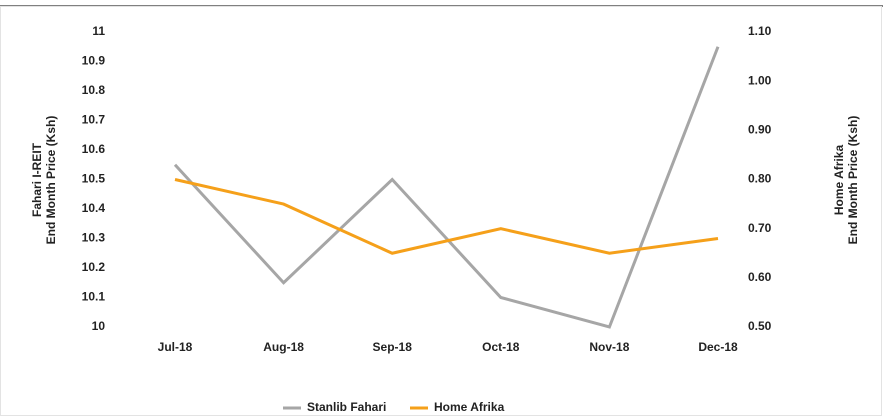 The image size is (883, 417). Describe the element at coordinates (283, 347) in the screenshot. I see `x-tick-label: Aug-18` at that location.